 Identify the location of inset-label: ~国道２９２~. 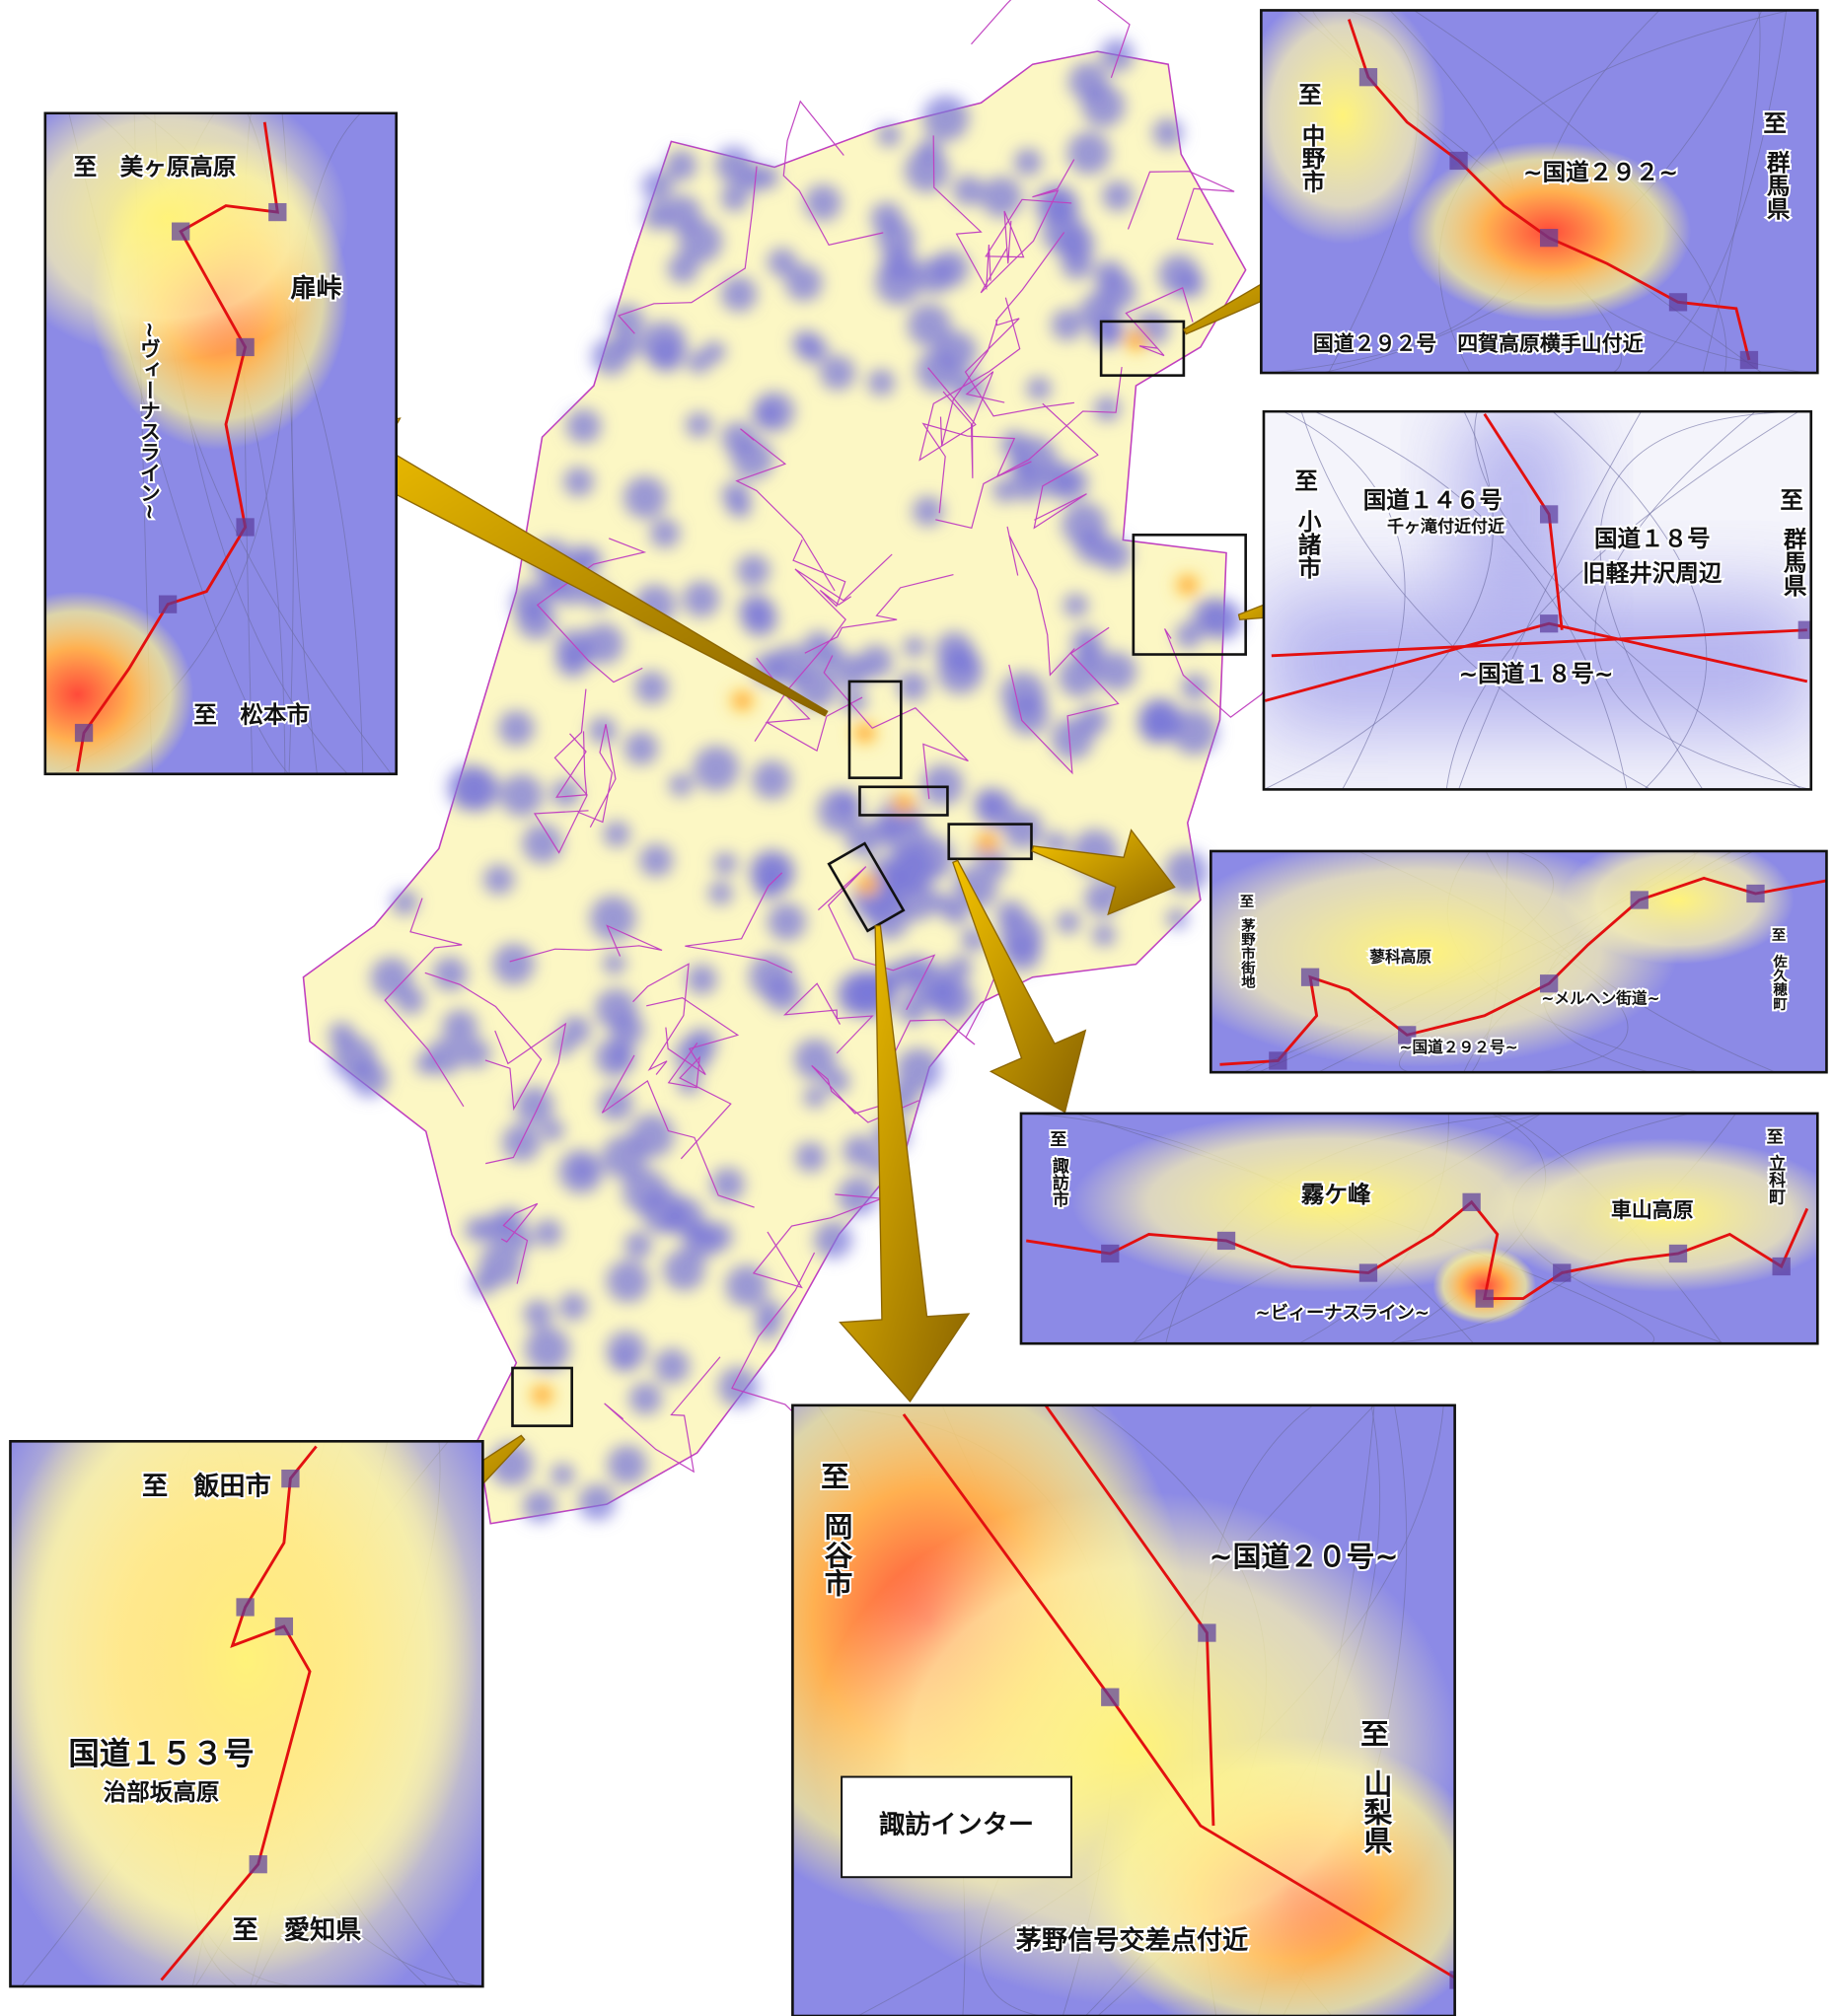
(1600, 172).